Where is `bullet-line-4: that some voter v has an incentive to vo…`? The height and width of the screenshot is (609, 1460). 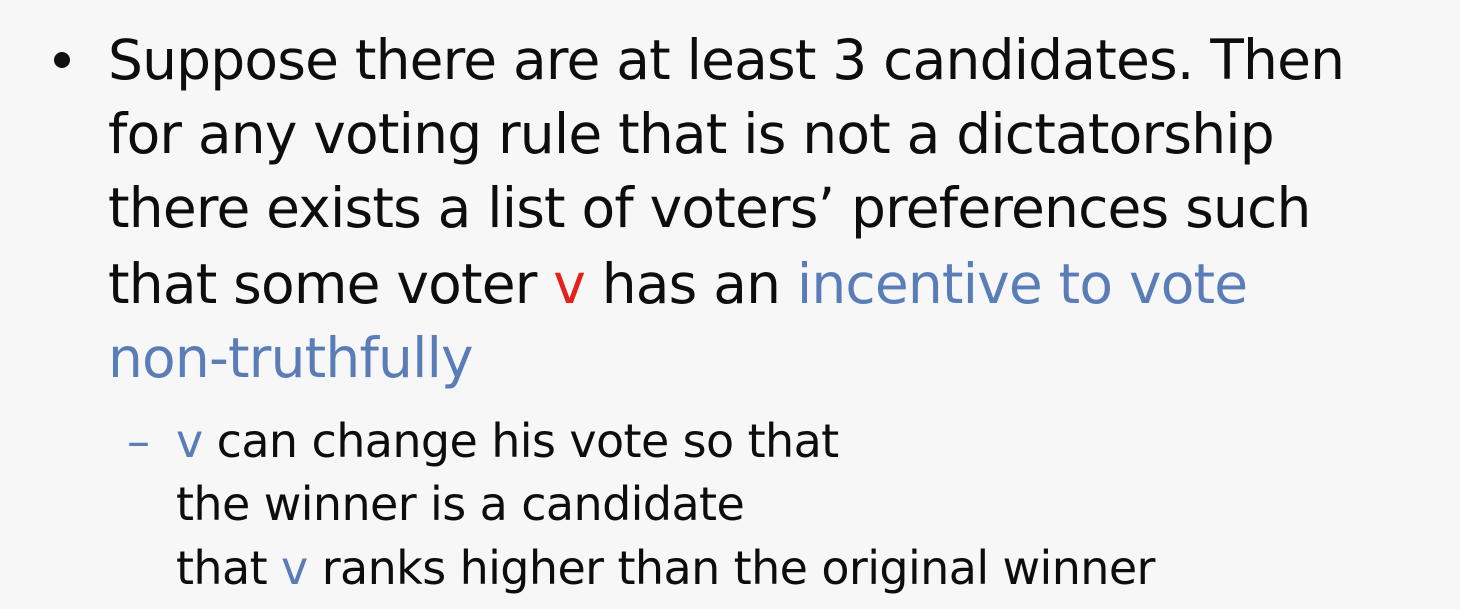
bullet-line-4: that some voter v has an incentive to vo… is located at coordinates (678, 284).